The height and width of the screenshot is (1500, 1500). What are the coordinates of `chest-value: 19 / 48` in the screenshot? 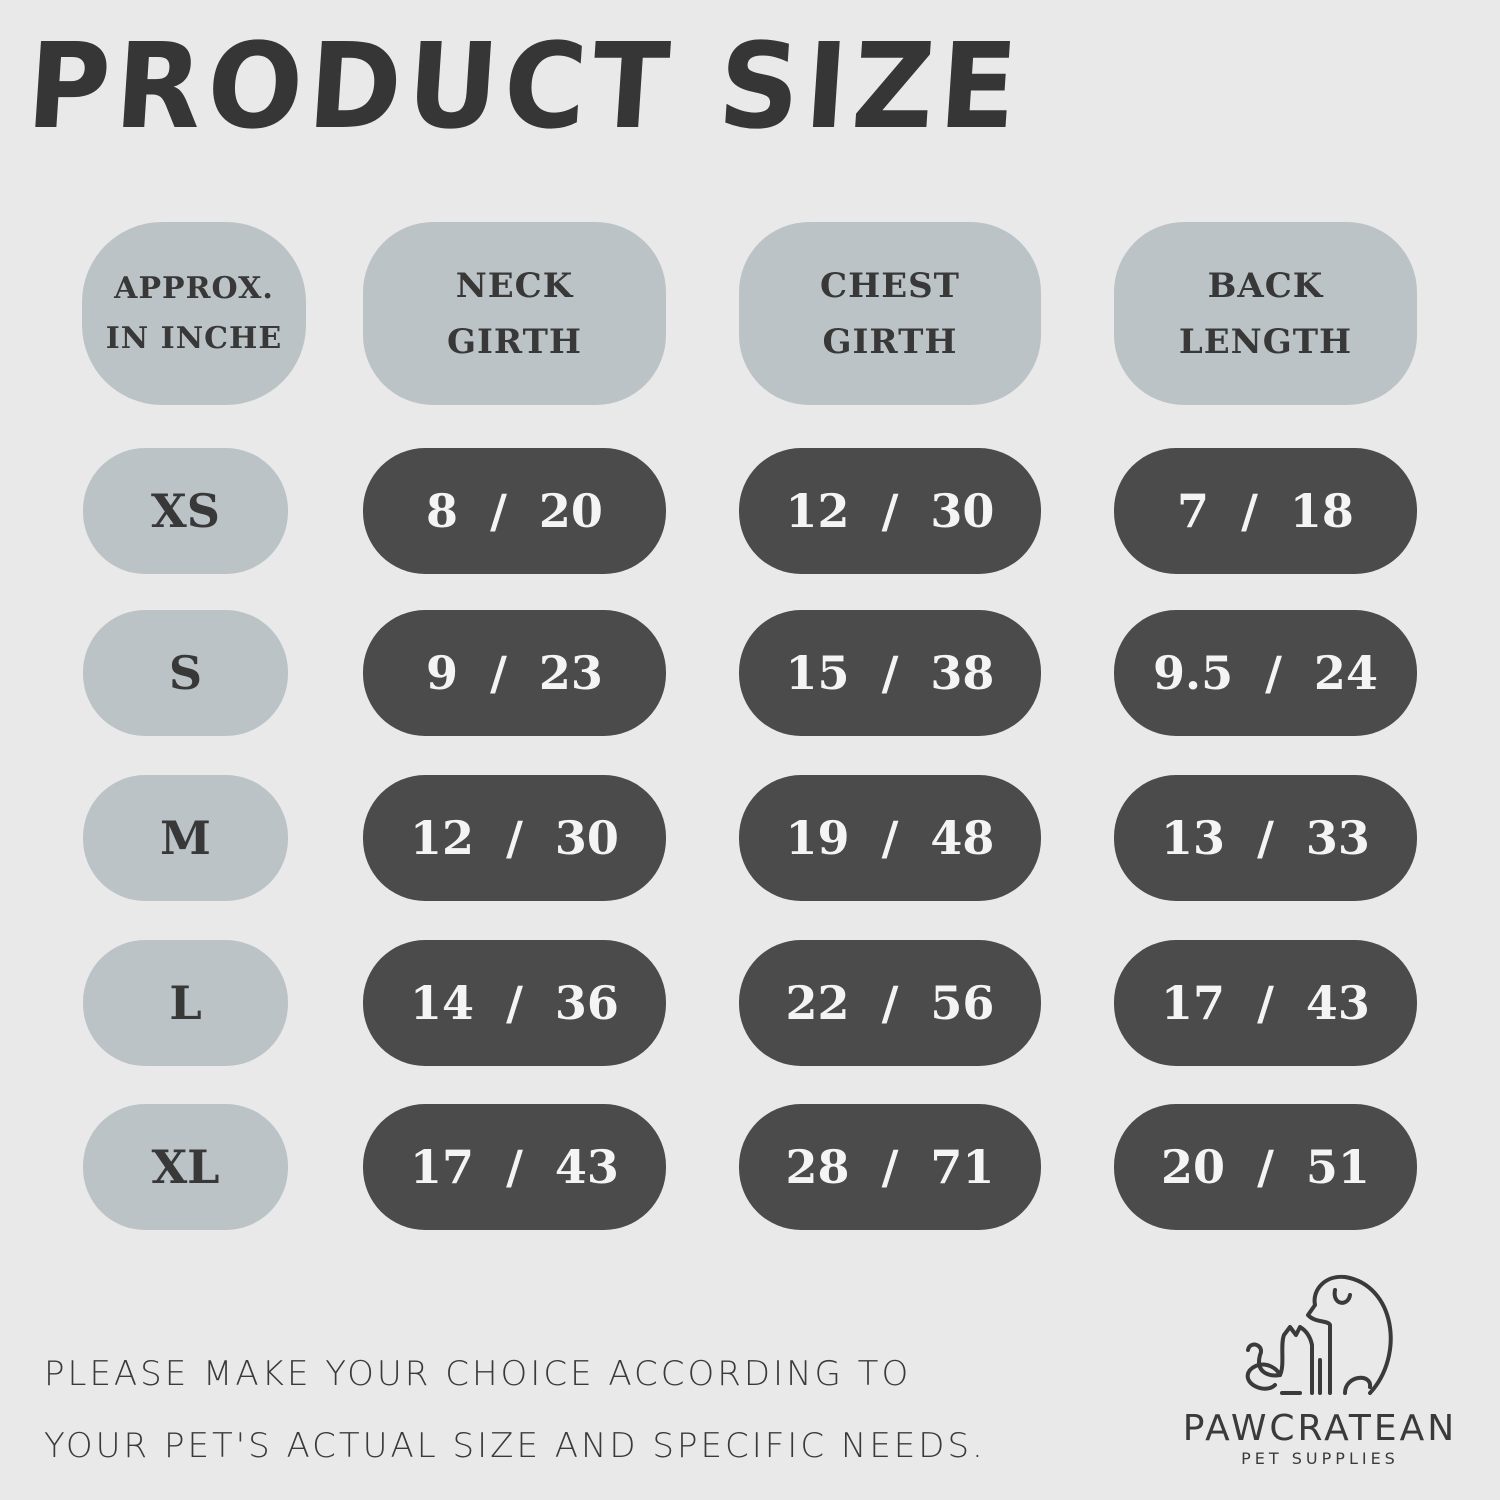 It's located at (890, 838).